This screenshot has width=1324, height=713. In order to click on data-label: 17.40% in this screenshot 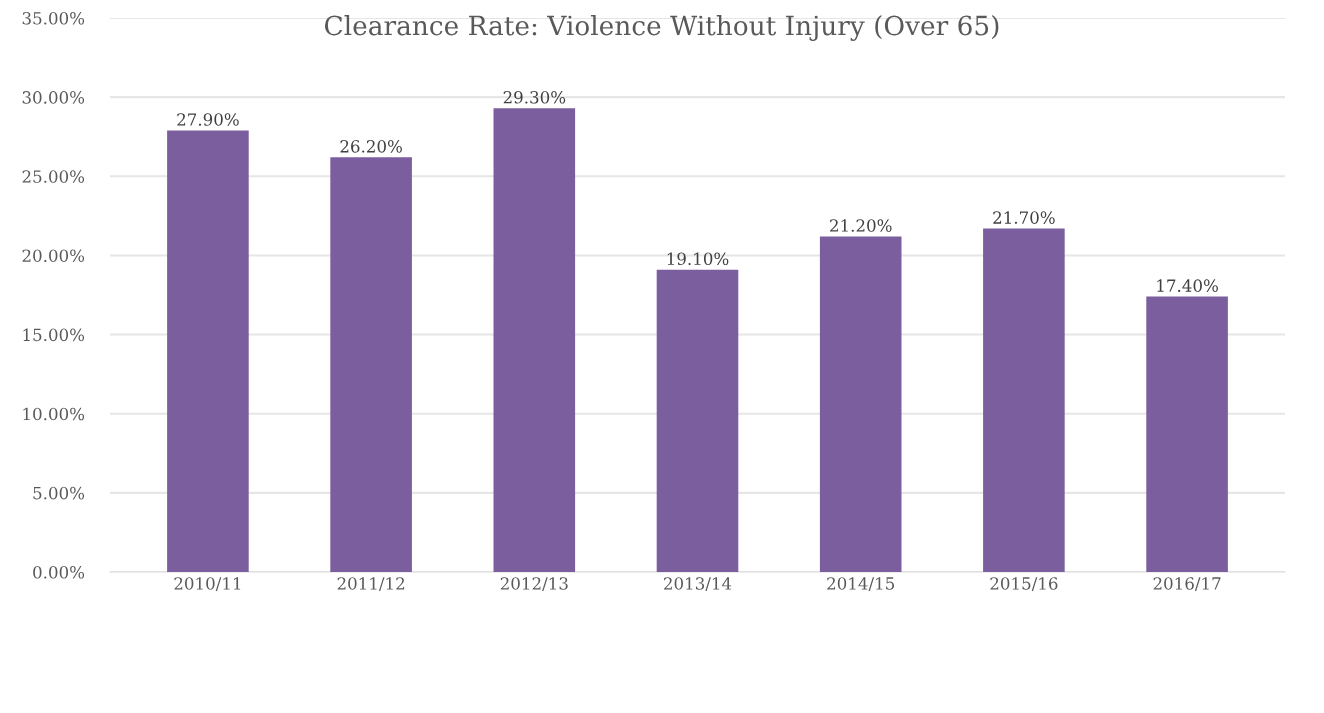, I will do `click(1187, 285)`.